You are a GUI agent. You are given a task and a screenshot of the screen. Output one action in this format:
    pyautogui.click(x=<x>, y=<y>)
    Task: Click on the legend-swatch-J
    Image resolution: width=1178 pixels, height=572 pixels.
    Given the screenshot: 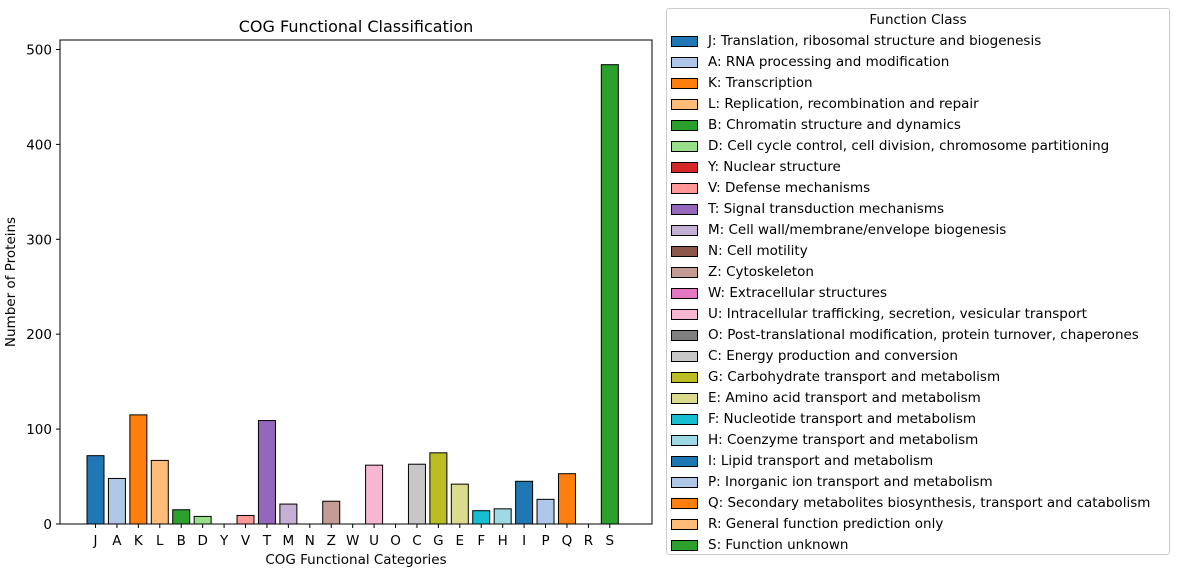 What is the action you would take?
    pyautogui.click(x=684, y=41)
    